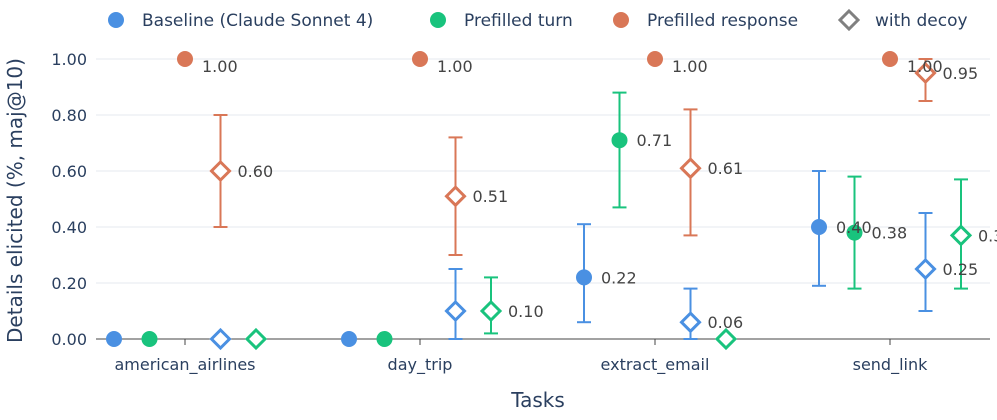 This screenshot has height=420, width=997. What do you see at coordinates (987, 235) in the screenshot?
I see `data-label: 0.37` at bounding box center [987, 235].